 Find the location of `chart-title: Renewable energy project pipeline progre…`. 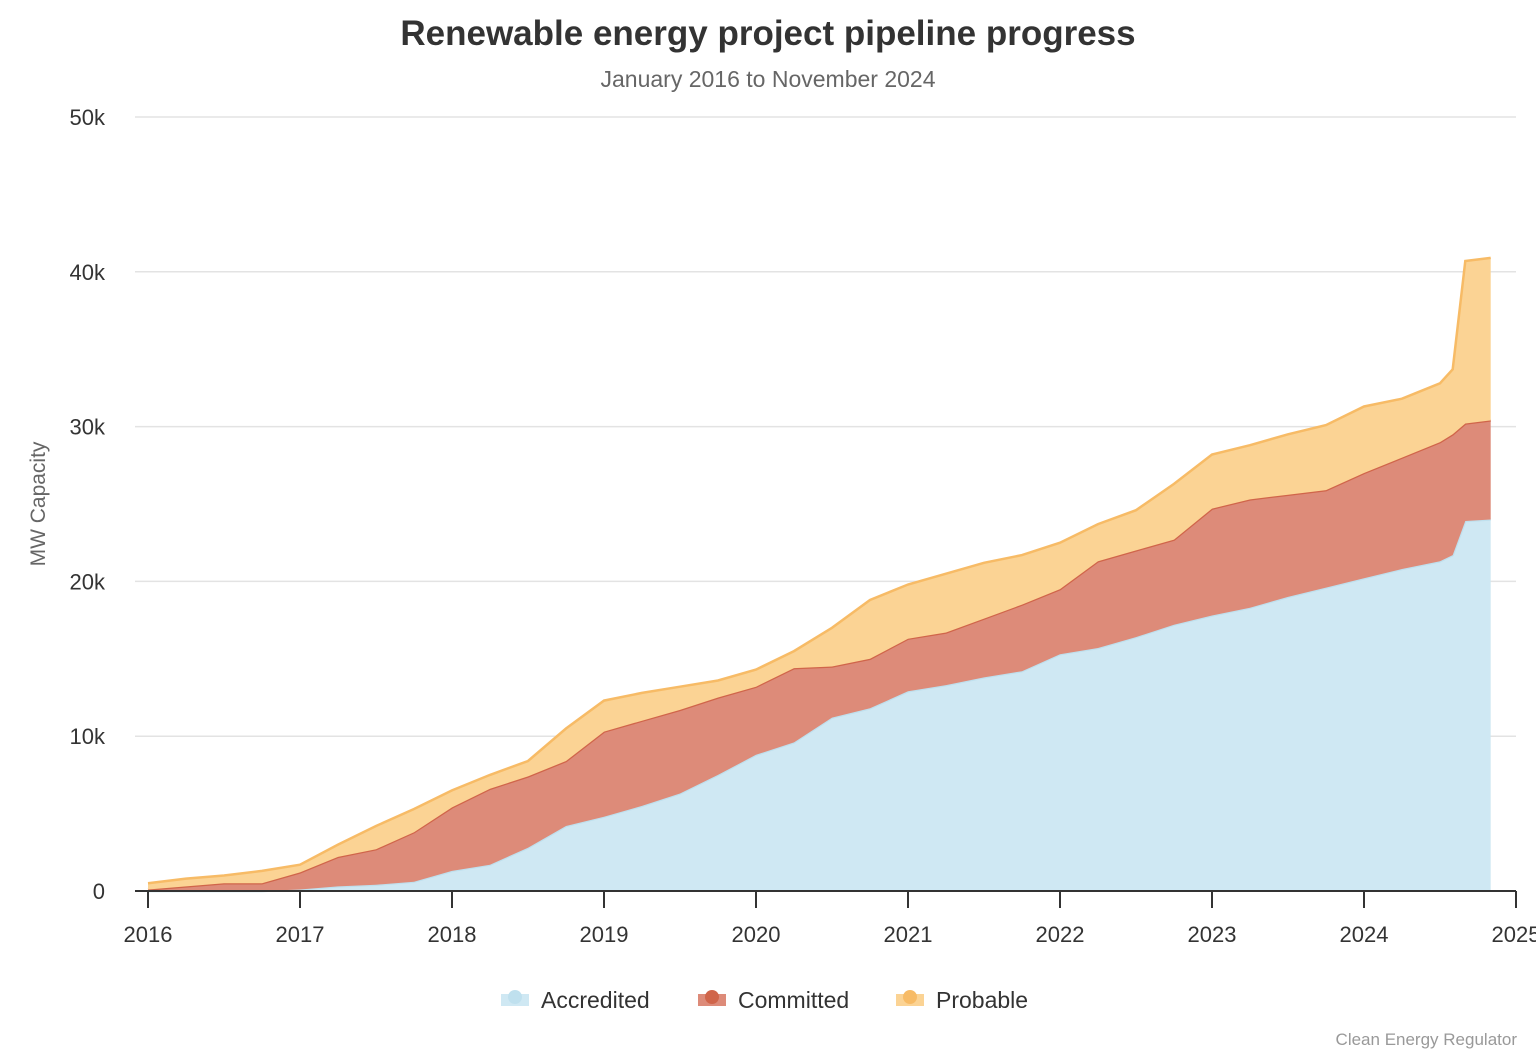

chart-title: Renewable energy project pipeline progre… is located at coordinates (768, 33).